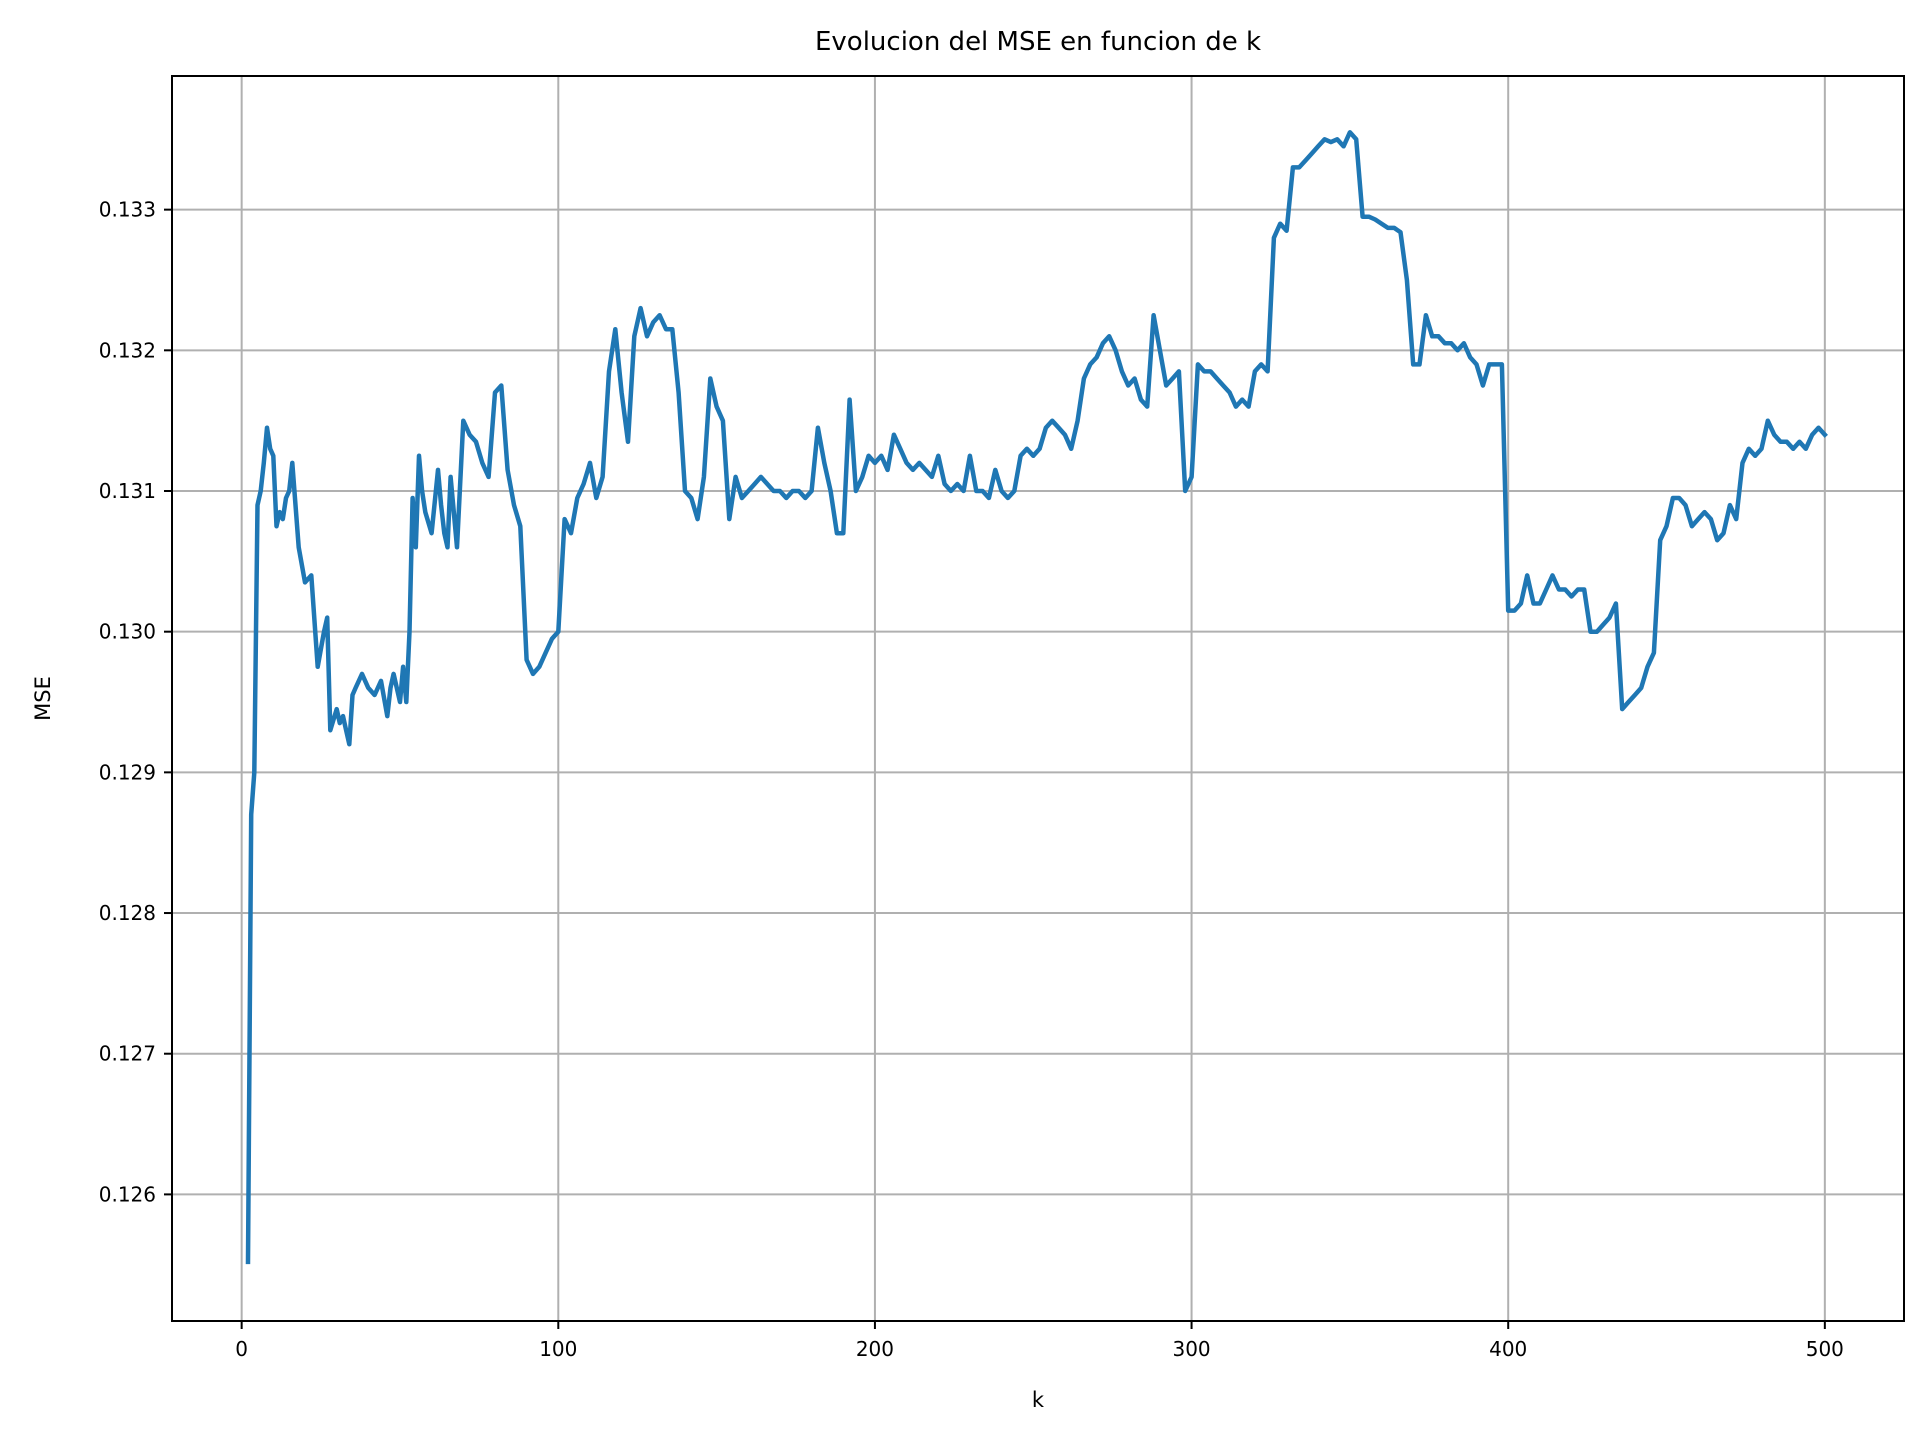 The width and height of the screenshot is (1920, 1440). I want to click on y-axis-ticks: 0.126 0.127 0.128 0.129 0.130 0.131 0.132 0.133, so click(135, 702).